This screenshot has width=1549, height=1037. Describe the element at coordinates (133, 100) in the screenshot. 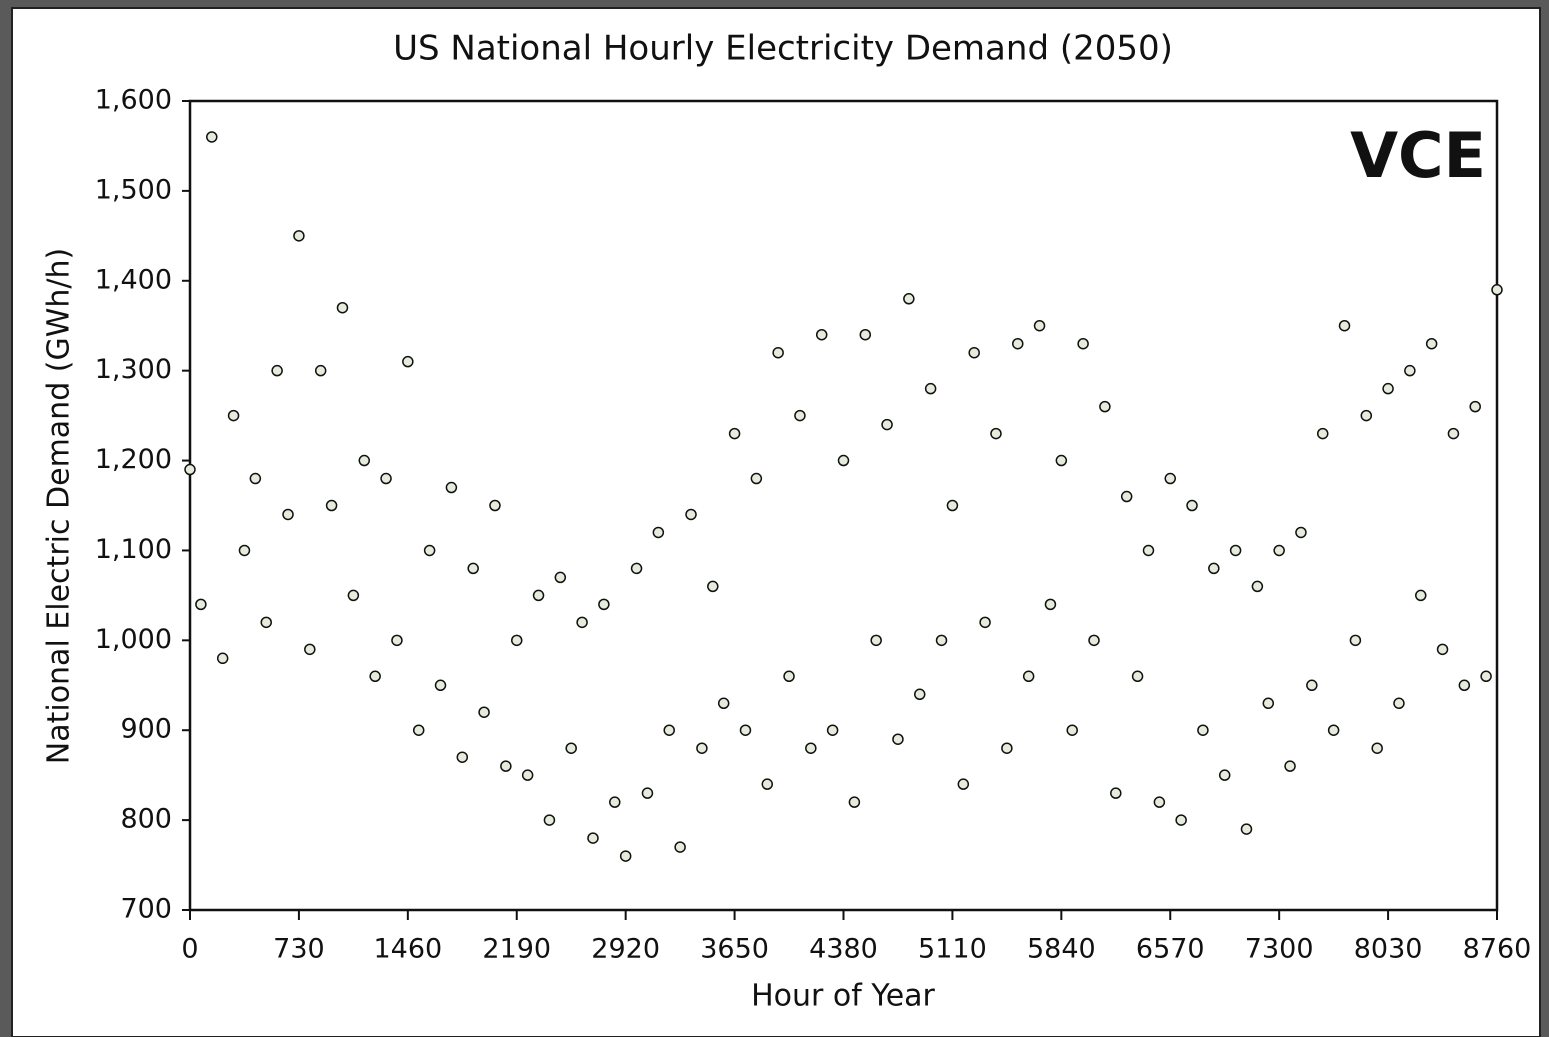

I see `y-tick-label: 1,600` at that location.